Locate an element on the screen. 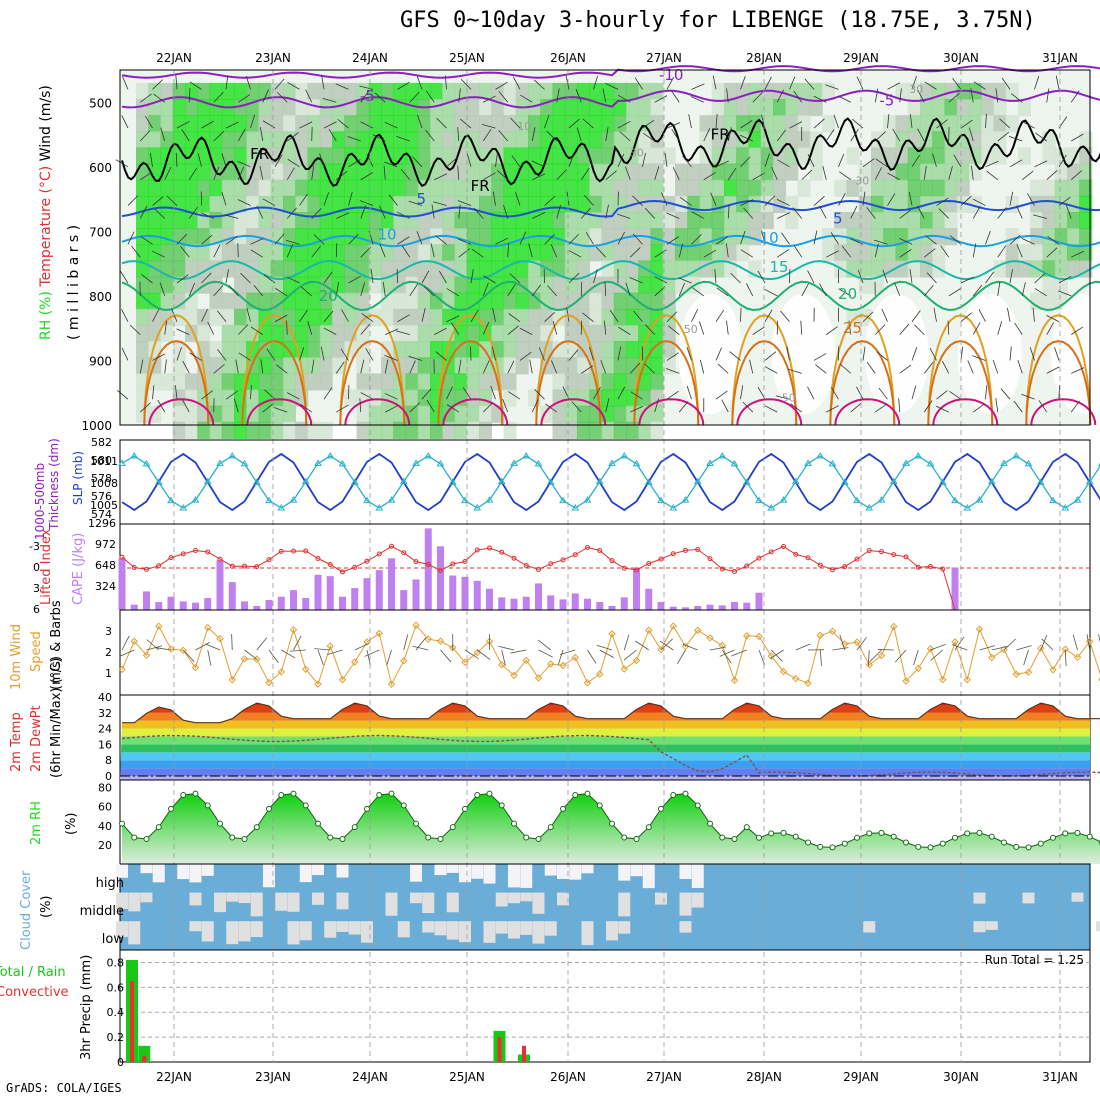  convective-precip-bar is located at coordinates (144, 1058).